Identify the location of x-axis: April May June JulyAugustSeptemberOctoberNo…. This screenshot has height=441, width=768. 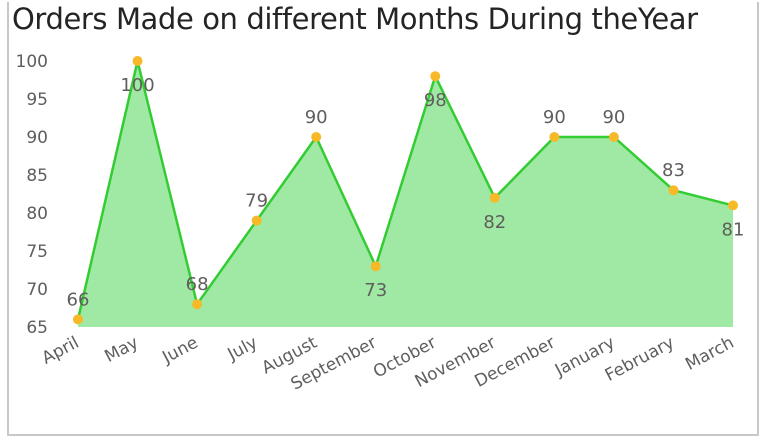
(388, 364).